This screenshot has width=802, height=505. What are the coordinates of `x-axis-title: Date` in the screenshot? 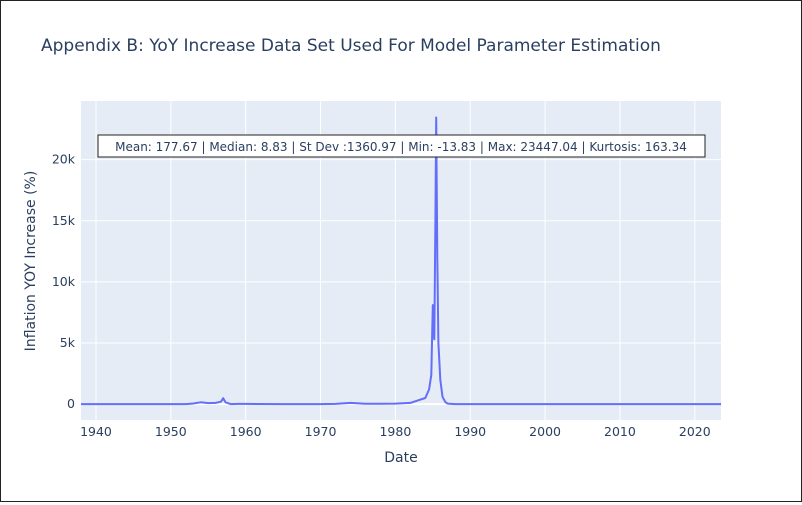 It's located at (400, 458).